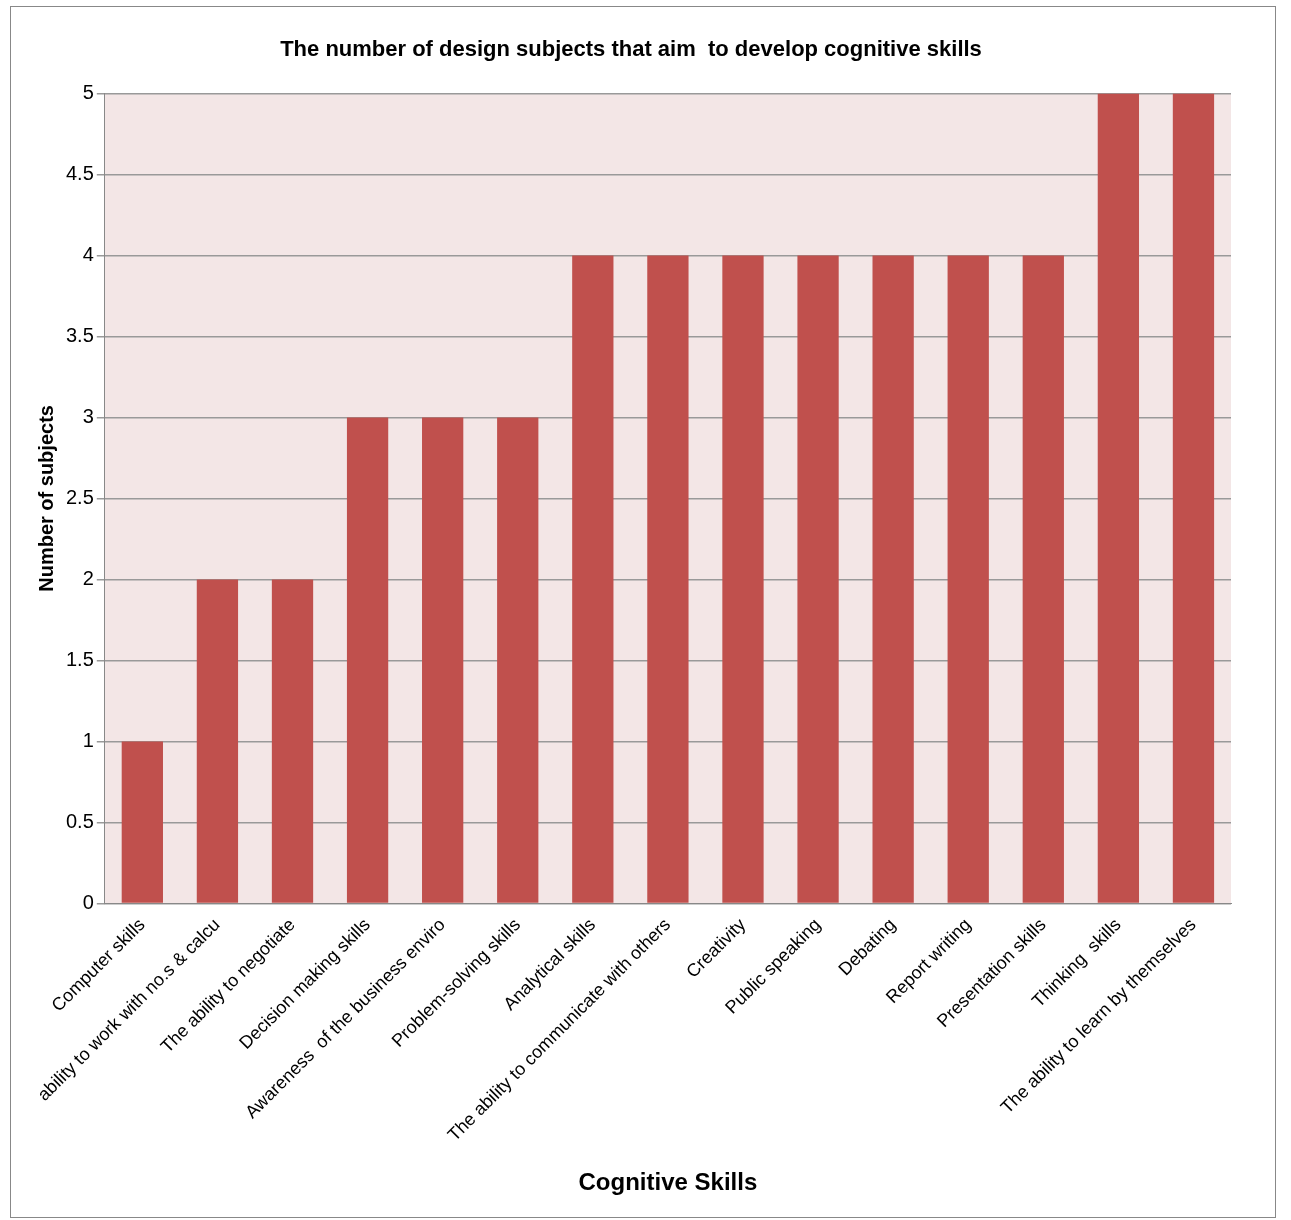 This screenshot has width=1291, height=1220. What do you see at coordinates (668, 1182) in the screenshot?
I see `x-axis-title: Cognitive Skills` at bounding box center [668, 1182].